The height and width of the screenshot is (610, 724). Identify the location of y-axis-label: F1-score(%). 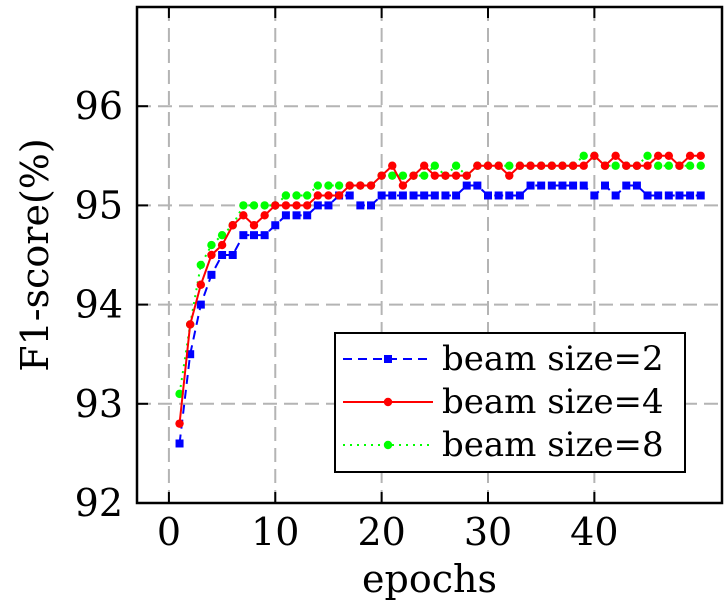
(35, 254).